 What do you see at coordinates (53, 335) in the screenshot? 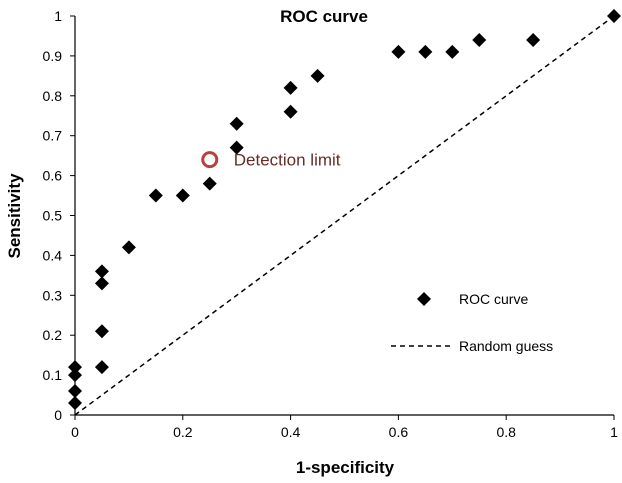
I see `y-tick-label: 0.2` at bounding box center [53, 335].